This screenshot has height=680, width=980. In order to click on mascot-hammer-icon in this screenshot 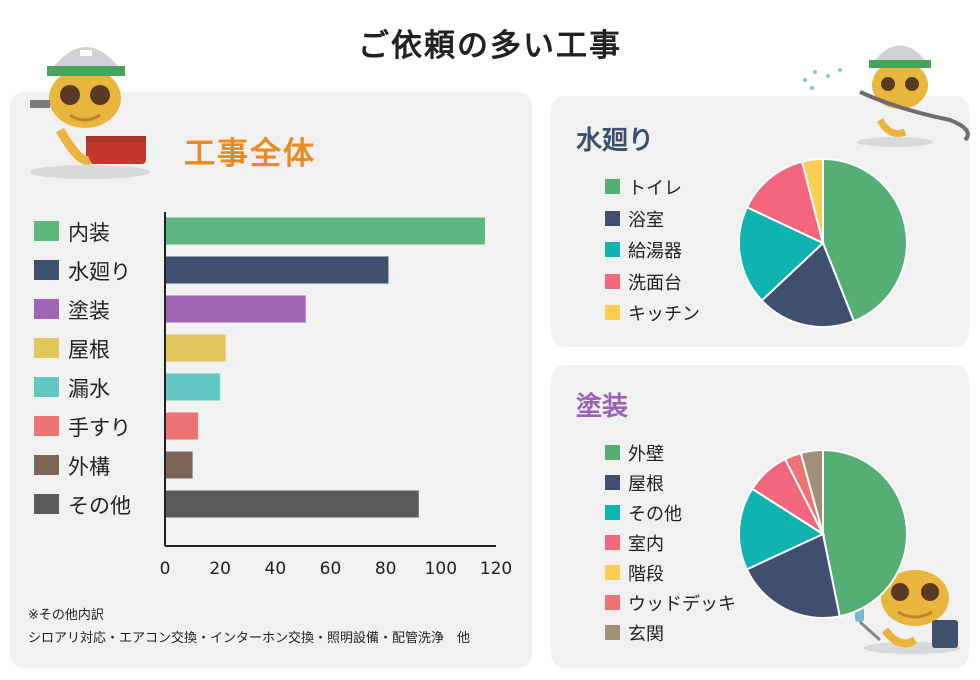, I will do `click(90, 113)`.